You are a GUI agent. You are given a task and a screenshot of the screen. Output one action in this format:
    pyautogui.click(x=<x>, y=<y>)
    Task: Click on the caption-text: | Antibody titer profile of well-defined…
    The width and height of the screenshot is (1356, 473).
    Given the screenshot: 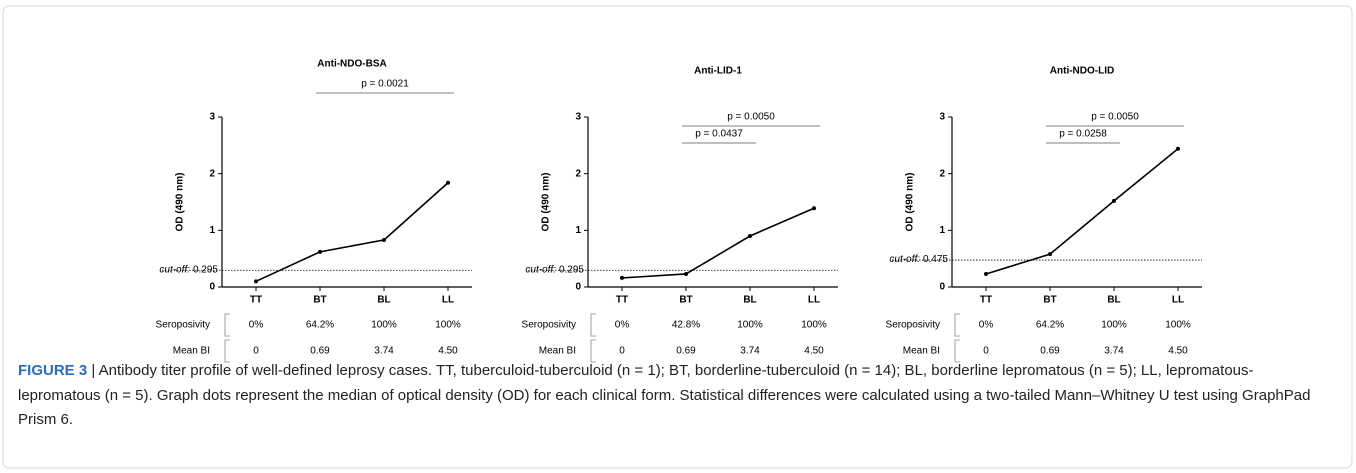 What is the action you would take?
    pyautogui.click(x=664, y=395)
    